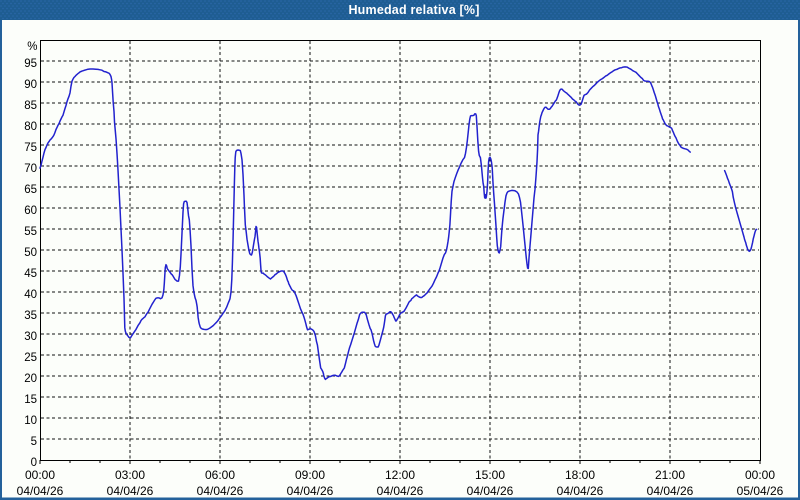  I want to click on svg-text: 20, so click(30, 379).